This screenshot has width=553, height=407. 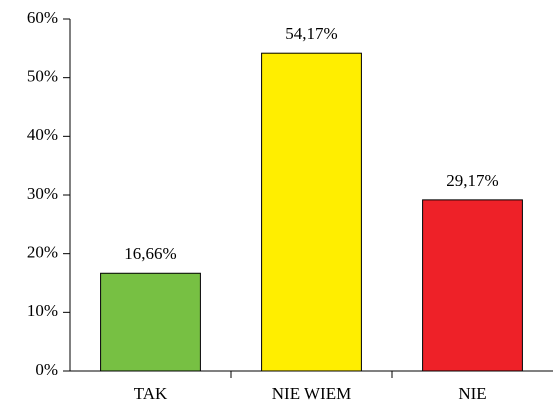 What do you see at coordinates (311, 33) in the screenshot?
I see `value-label: 54,17%` at bounding box center [311, 33].